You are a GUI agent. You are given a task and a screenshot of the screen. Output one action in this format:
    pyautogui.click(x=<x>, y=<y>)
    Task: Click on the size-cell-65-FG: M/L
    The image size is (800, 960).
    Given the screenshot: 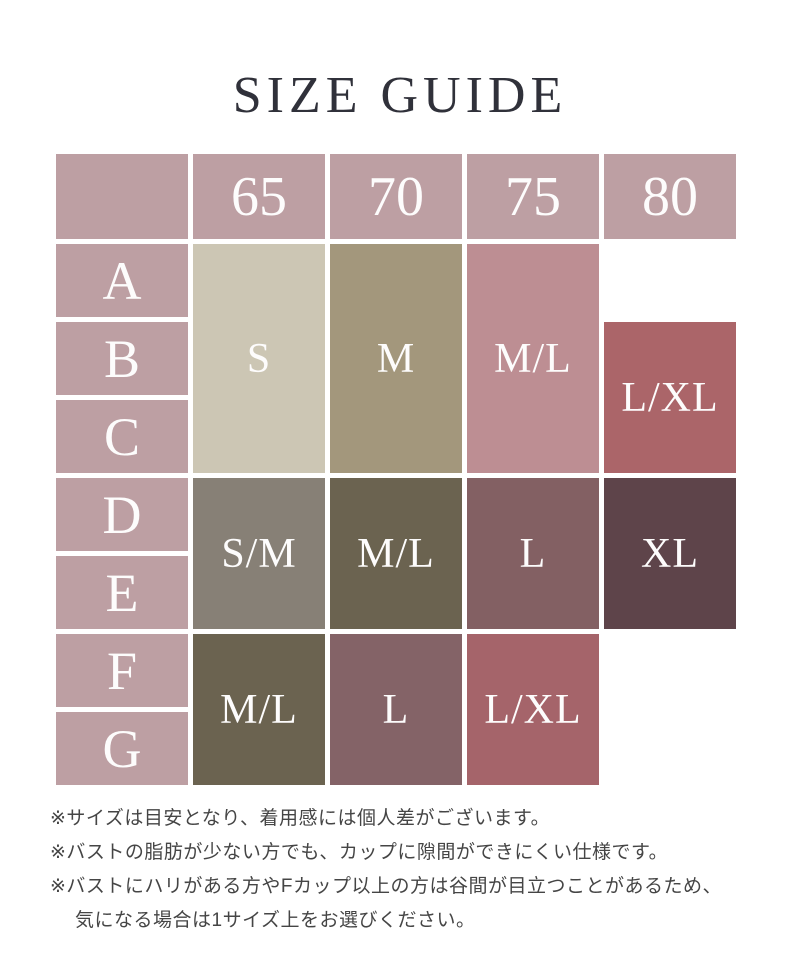 What is the action you would take?
    pyautogui.click(x=259, y=709)
    